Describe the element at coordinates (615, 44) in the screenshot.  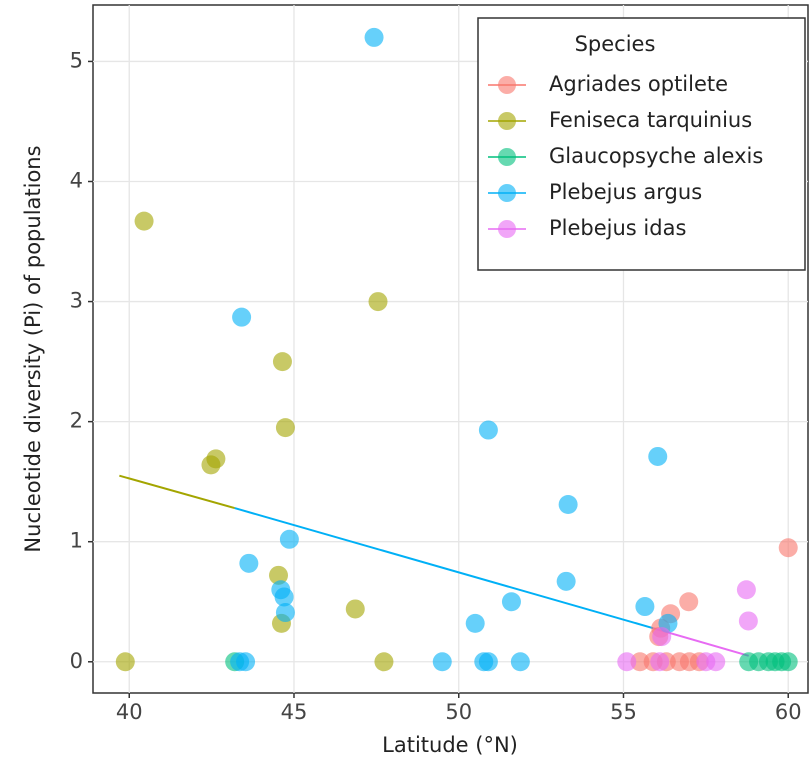
I see `legend-title: Species` at that location.